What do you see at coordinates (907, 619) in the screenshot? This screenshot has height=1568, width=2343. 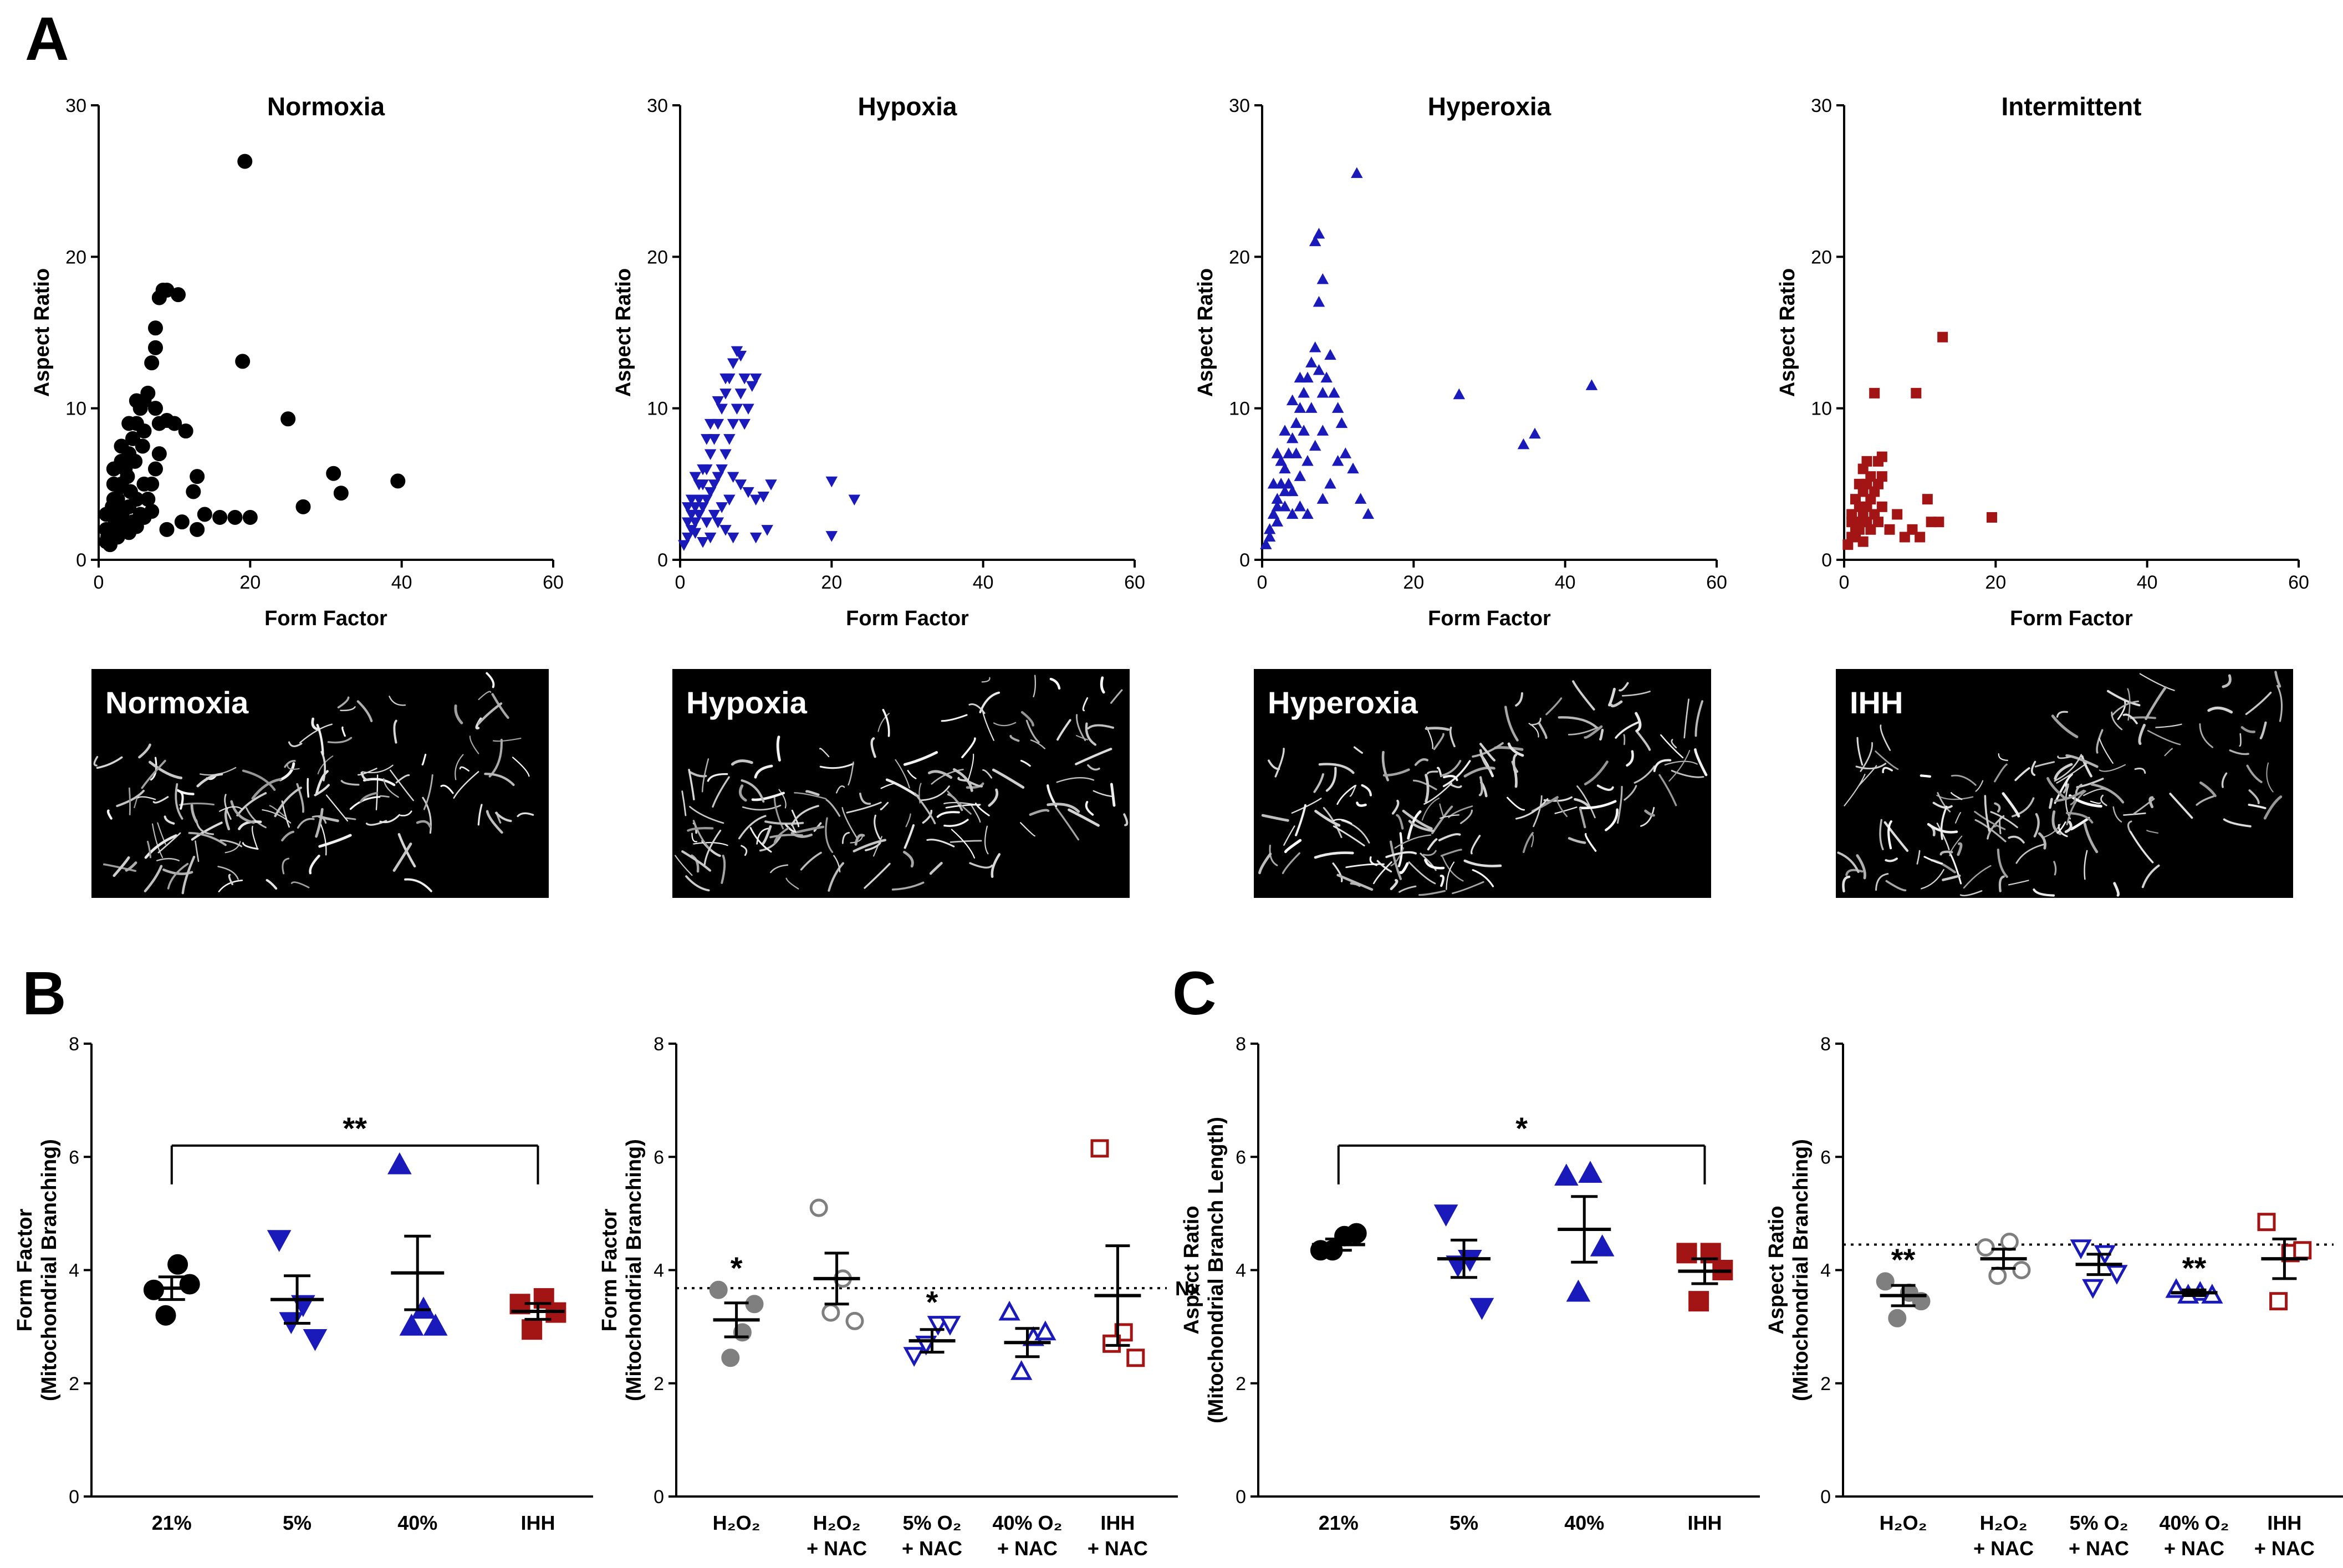 I see `x-axis-label: Form Factor` at bounding box center [907, 619].